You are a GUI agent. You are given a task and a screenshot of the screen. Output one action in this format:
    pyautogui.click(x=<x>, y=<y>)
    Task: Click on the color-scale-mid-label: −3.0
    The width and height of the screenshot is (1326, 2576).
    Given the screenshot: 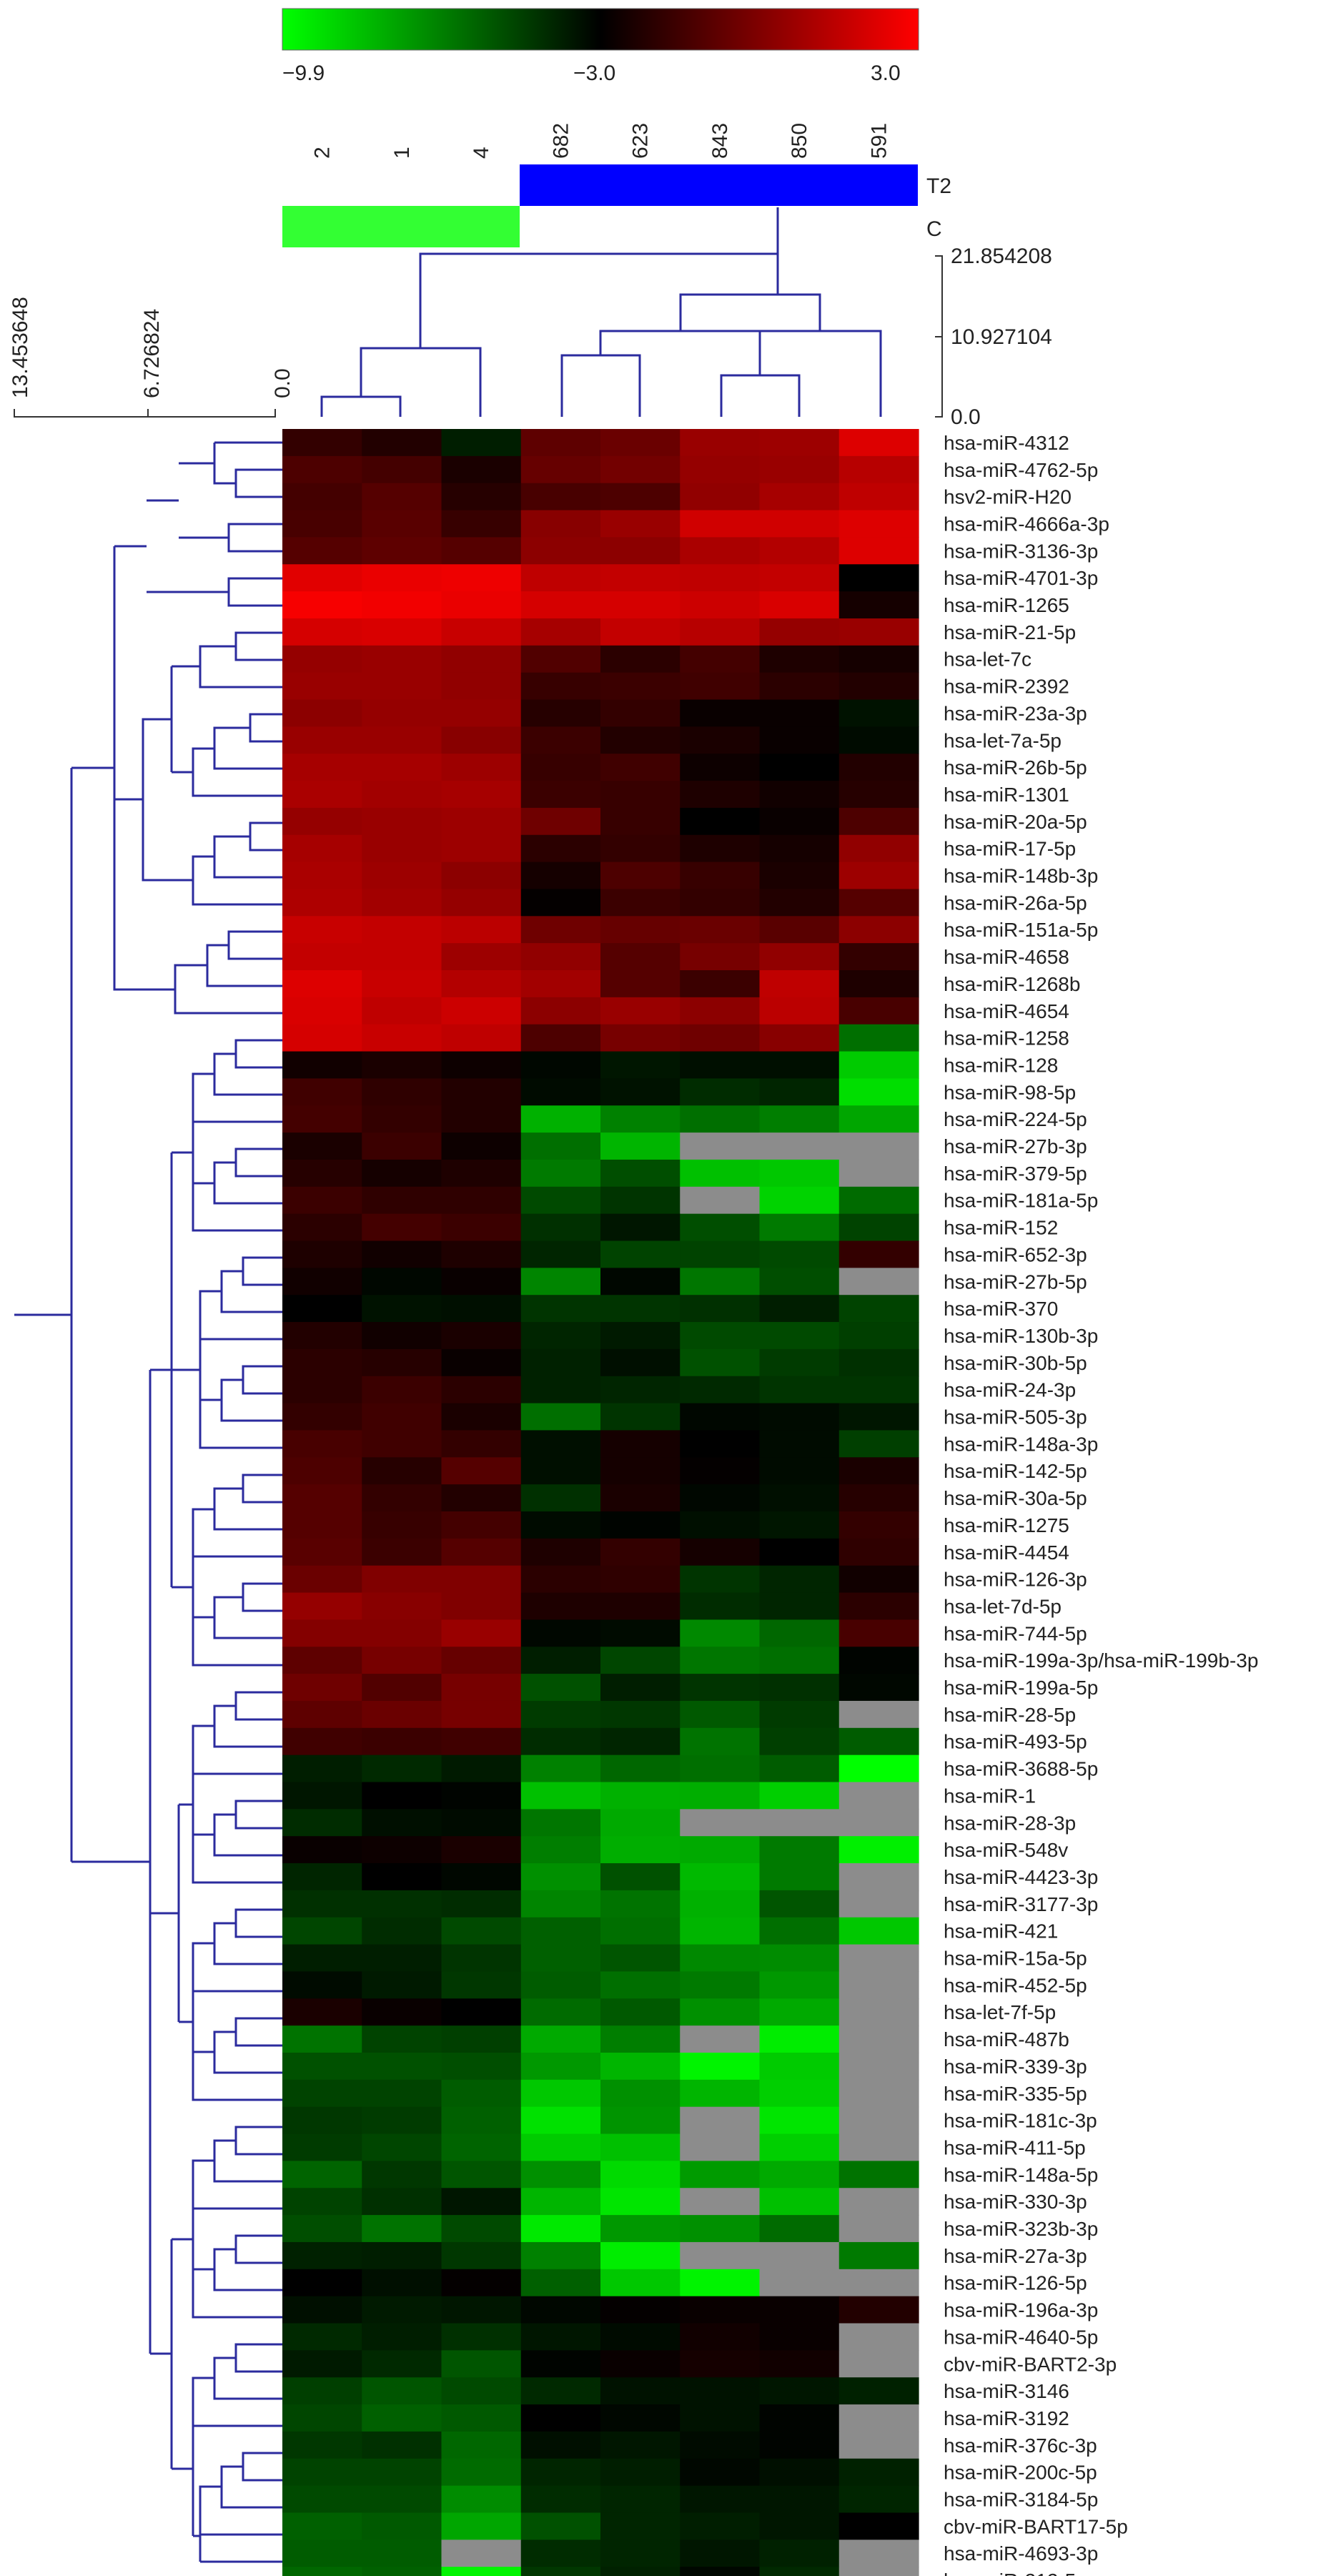 What is the action you would take?
    pyautogui.click(x=594, y=73)
    